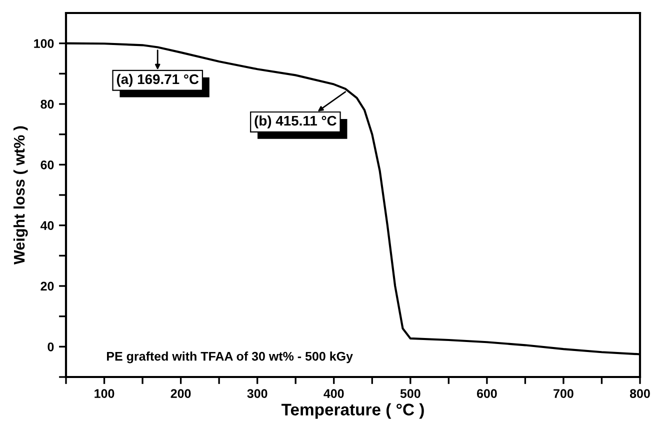 The height and width of the screenshot is (426, 651). I want to click on x-axis-title: Temperature ( °C ), so click(352, 411).